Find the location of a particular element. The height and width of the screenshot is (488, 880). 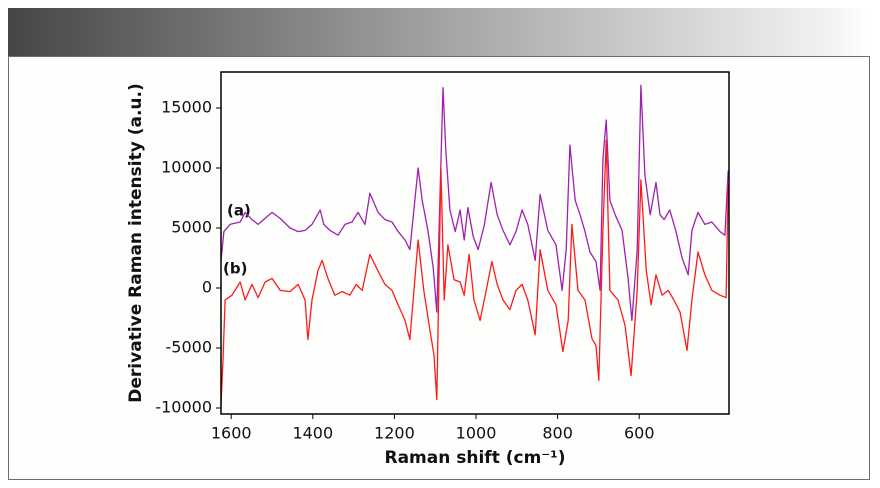

annotation: (a) is located at coordinates (239, 211).